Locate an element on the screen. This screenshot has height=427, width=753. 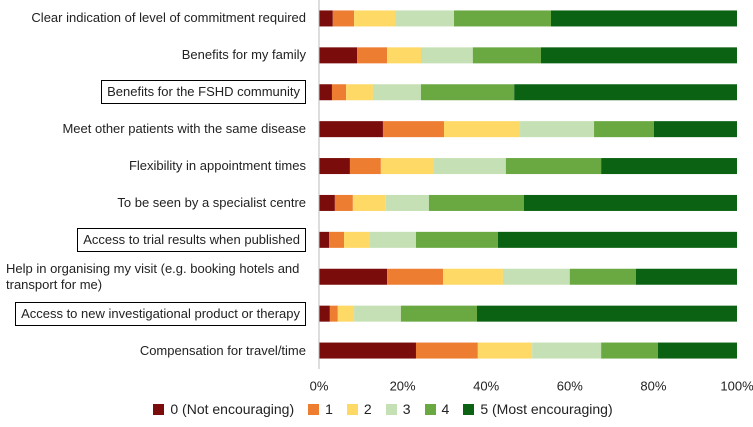
x-tick-label: 60% is located at coordinates (570, 385).